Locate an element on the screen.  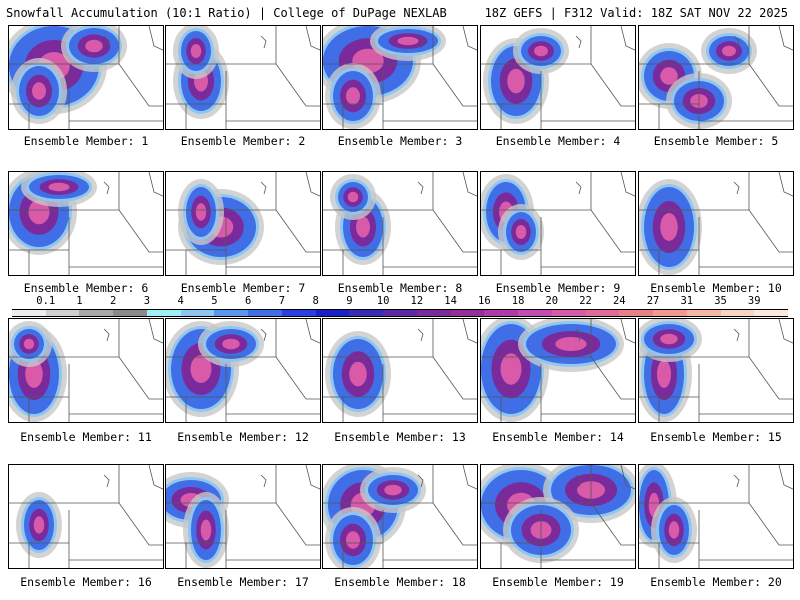
scale-label: 18 is located at coordinates (518, 301).